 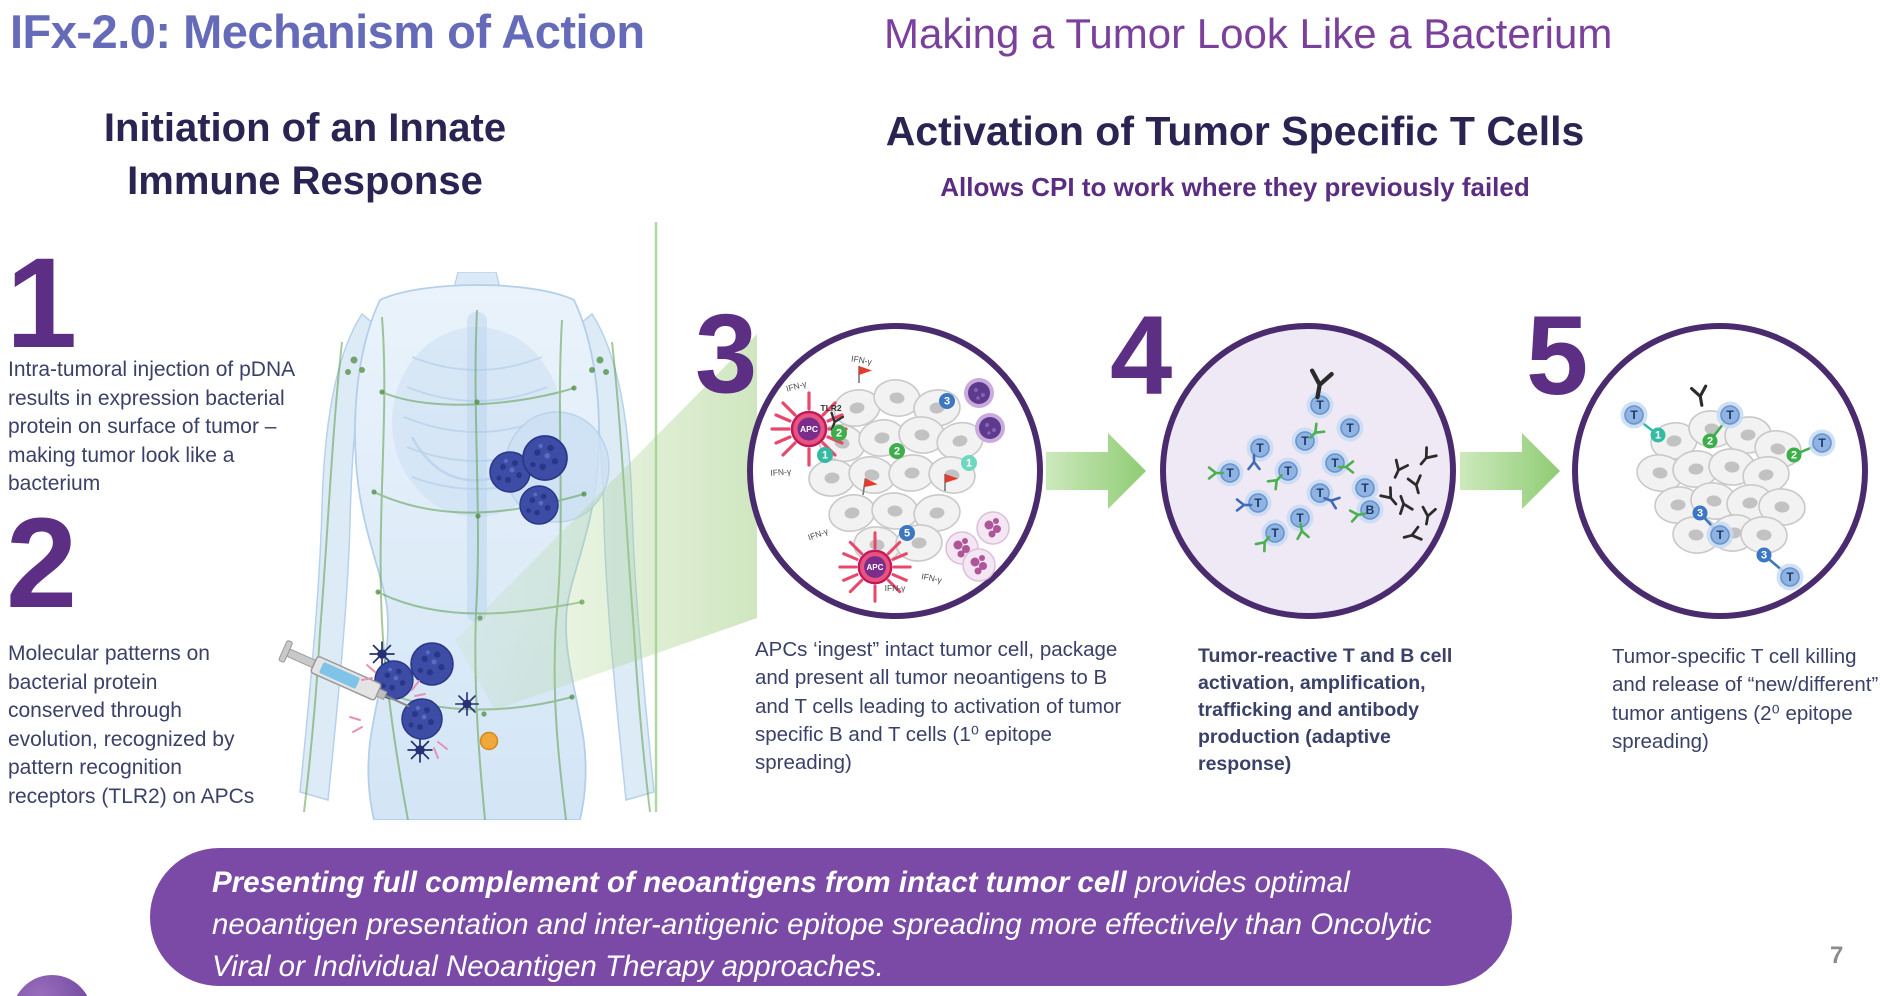 I want to click on page-subtitle: Making a Tumor Look Like a Bacterium, so click(x=1248, y=33).